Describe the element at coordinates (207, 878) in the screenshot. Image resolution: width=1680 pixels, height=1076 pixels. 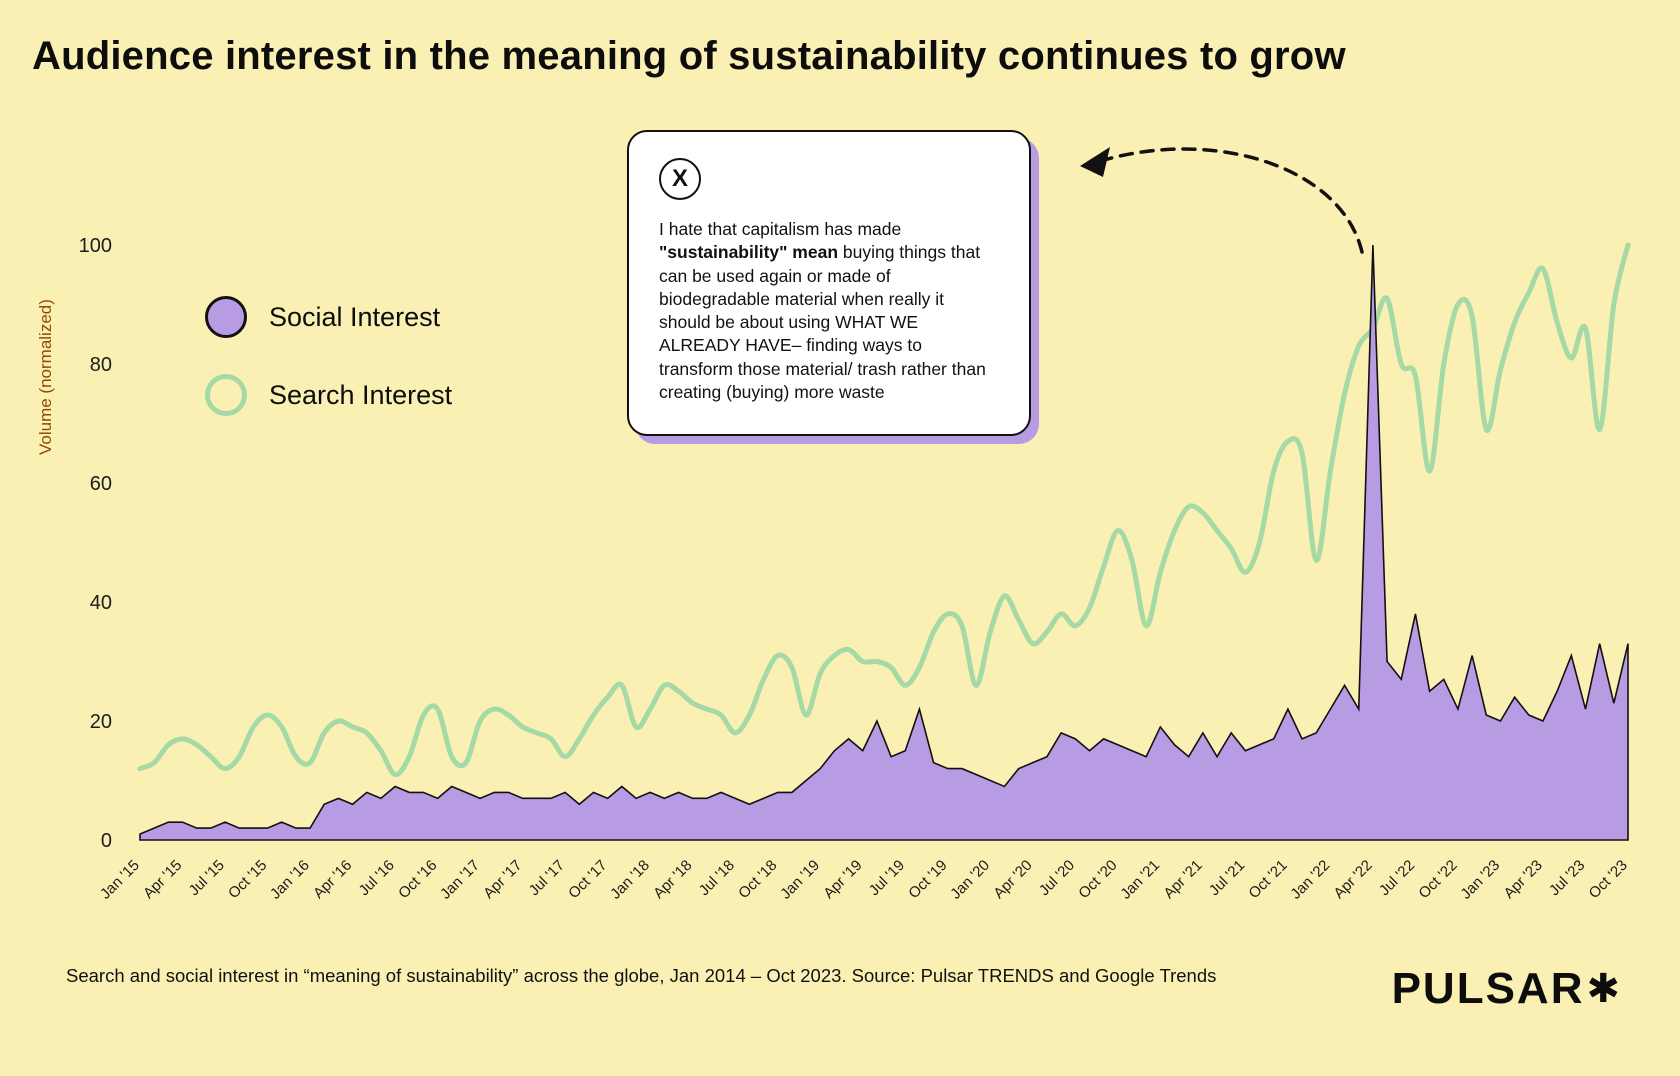
I see `x-tick-label: Jul '15` at that location.